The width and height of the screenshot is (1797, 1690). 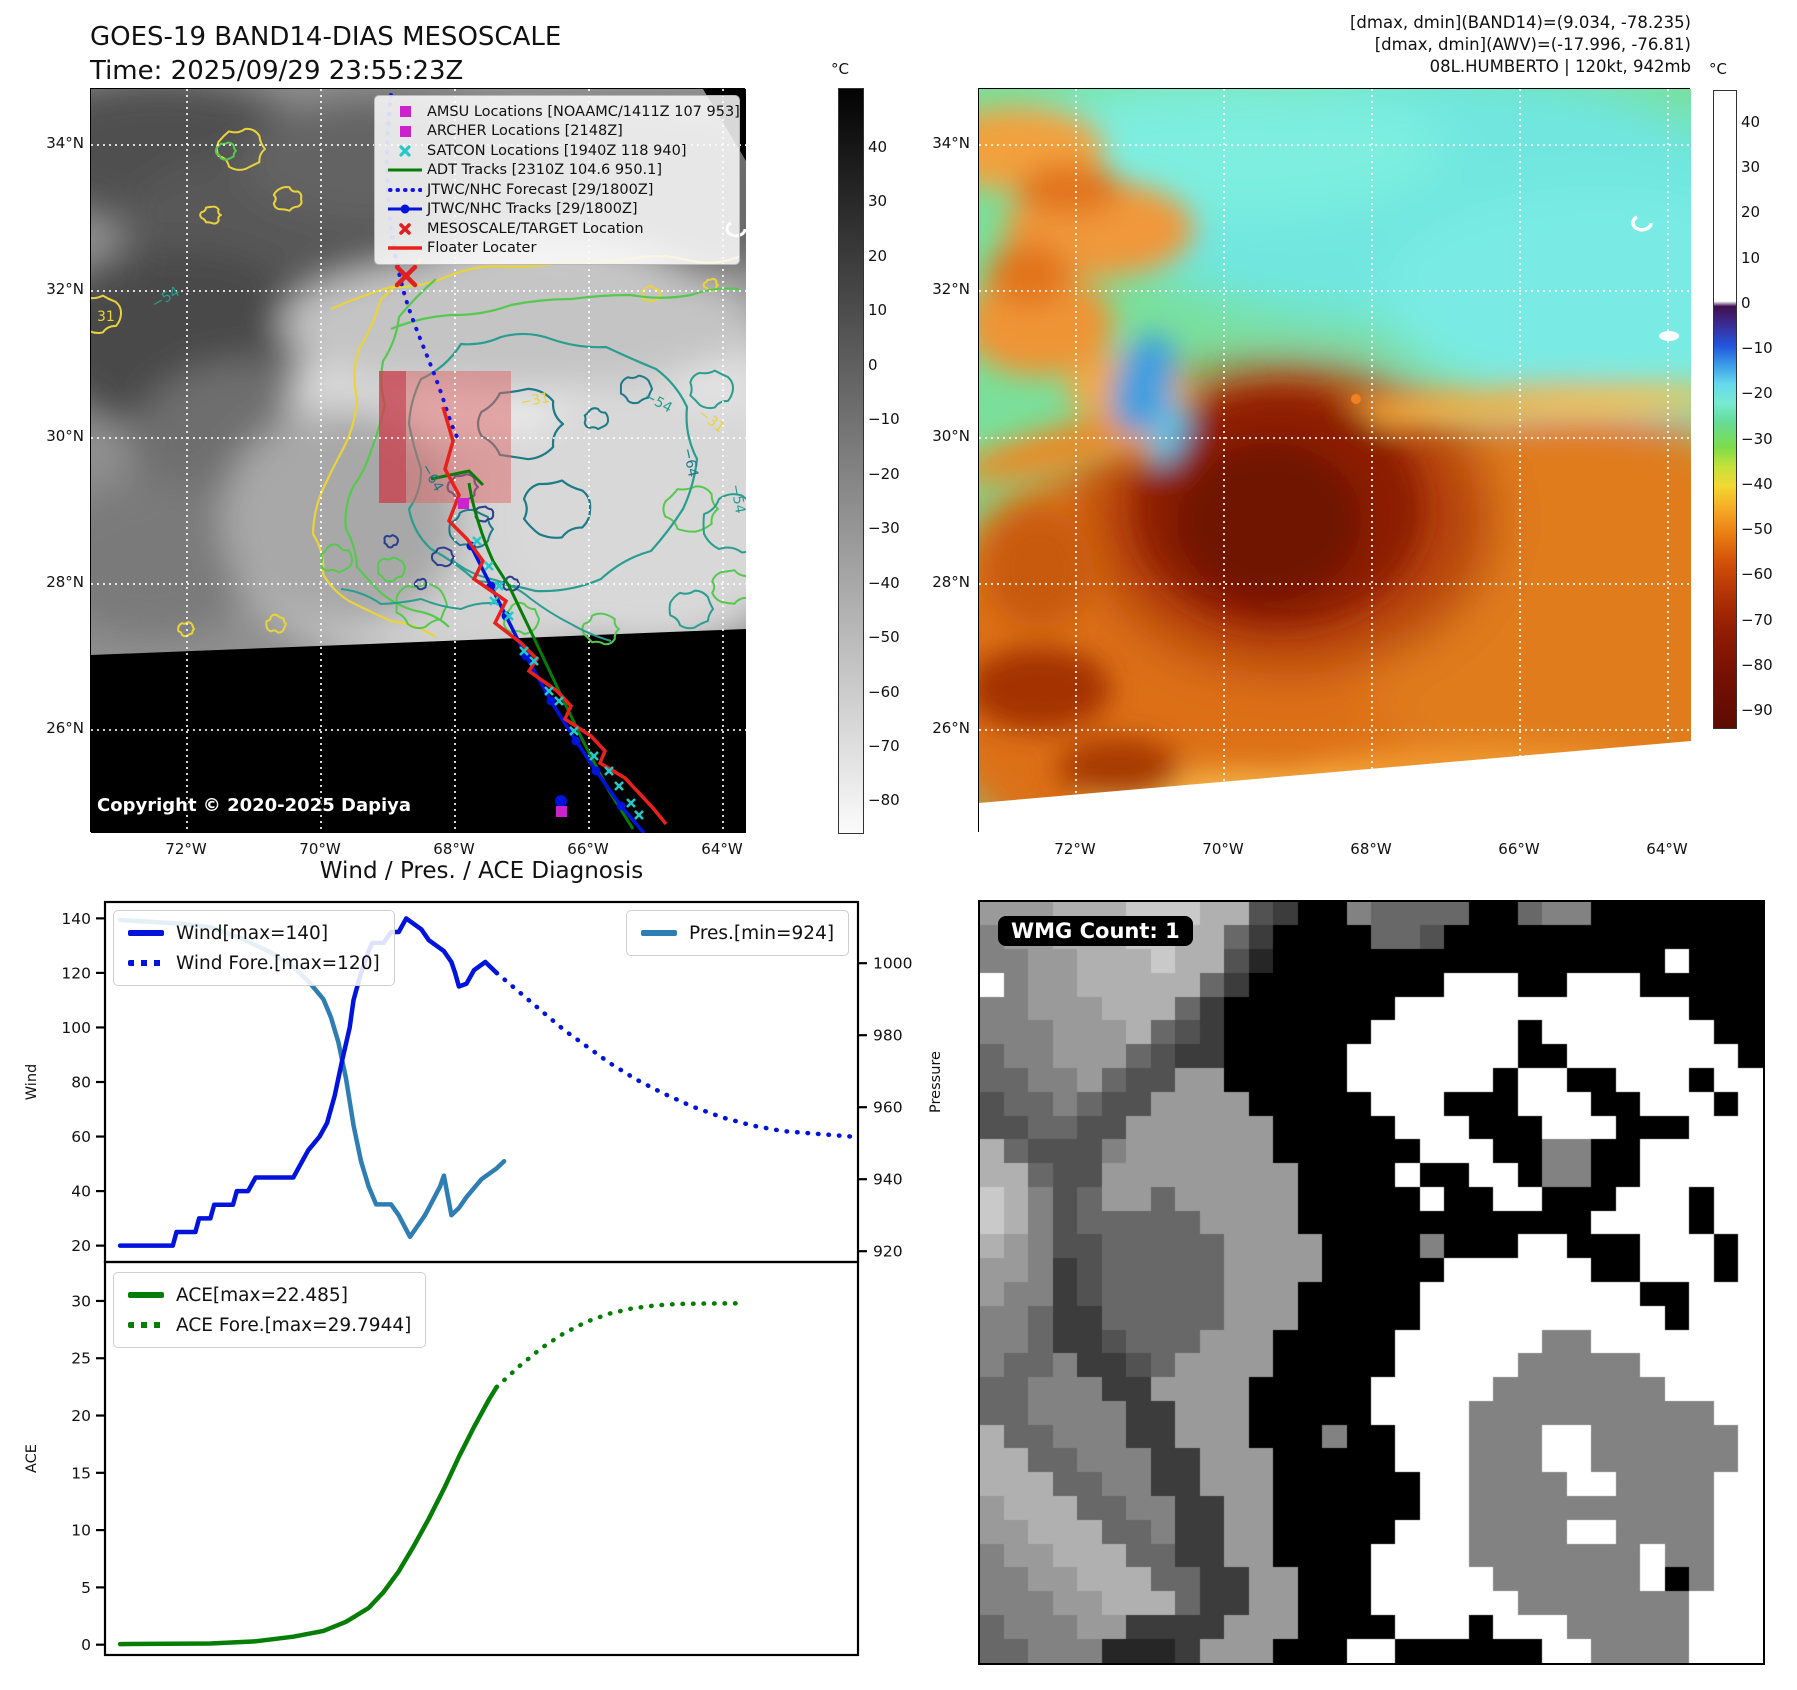 What do you see at coordinates (659, 933) in the screenshot?
I see `steelblue-line-icon` at bounding box center [659, 933].